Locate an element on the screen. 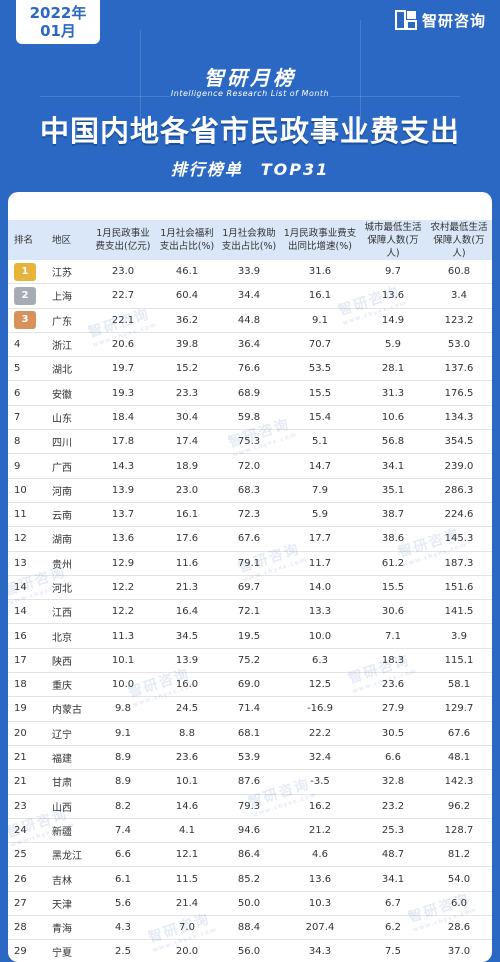  welfare-cell: 10.1 is located at coordinates (187, 782).